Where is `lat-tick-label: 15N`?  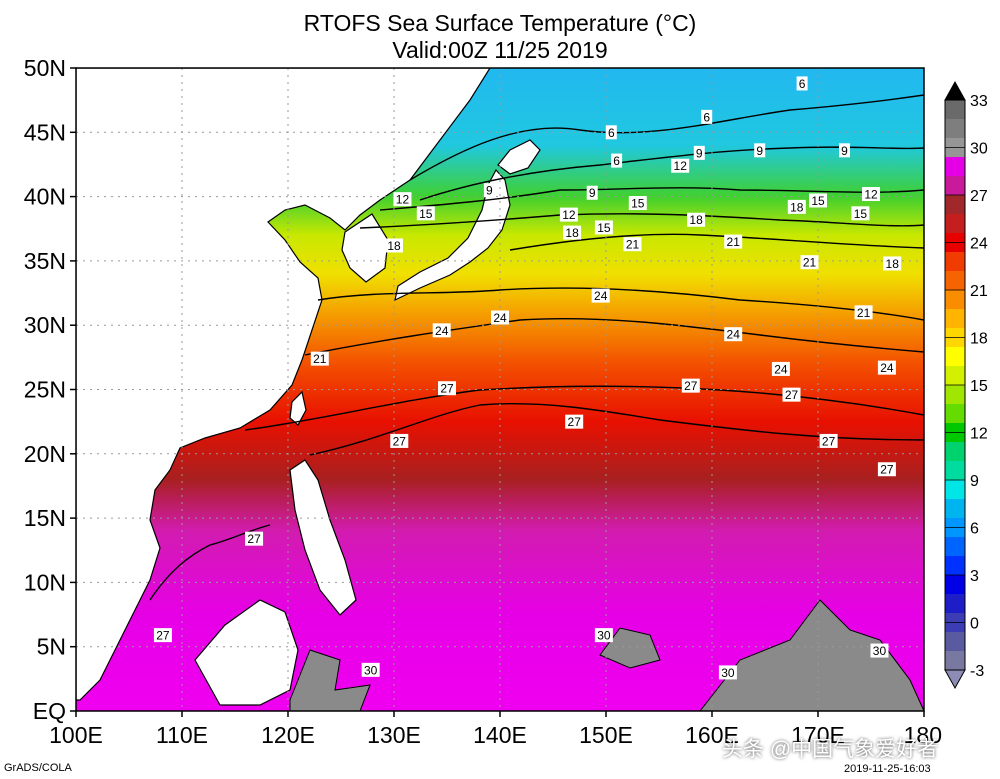 lat-tick-label: 15N is located at coordinates (45, 518).